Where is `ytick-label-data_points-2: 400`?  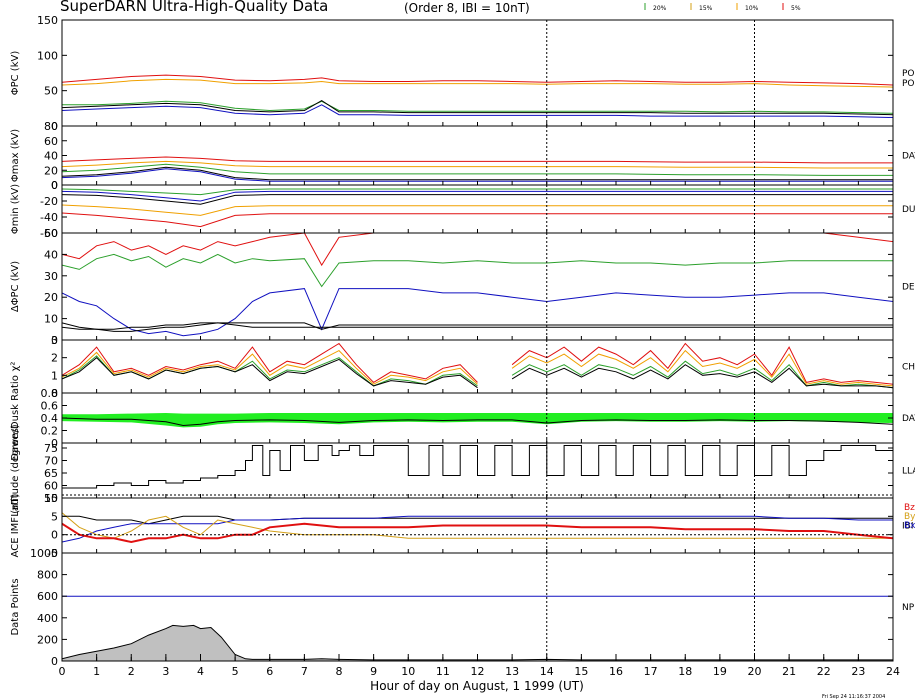 ytick-label-data_points-2: 400 is located at coordinates (47, 618).